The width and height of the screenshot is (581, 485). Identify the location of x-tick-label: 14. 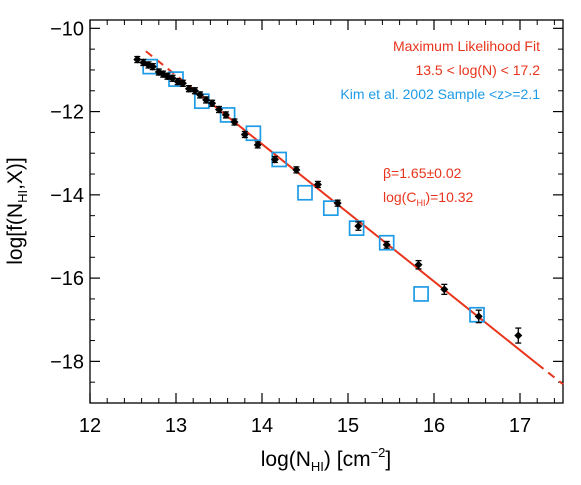
(262, 426).